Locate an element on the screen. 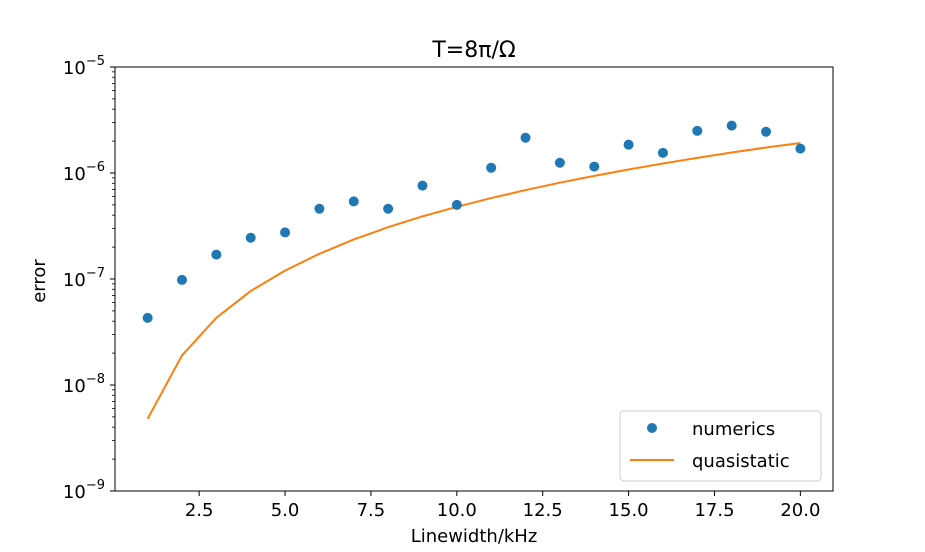 The height and width of the screenshot is (552, 925). legend-quasistatic-label: quasistatic is located at coordinates (741, 461).